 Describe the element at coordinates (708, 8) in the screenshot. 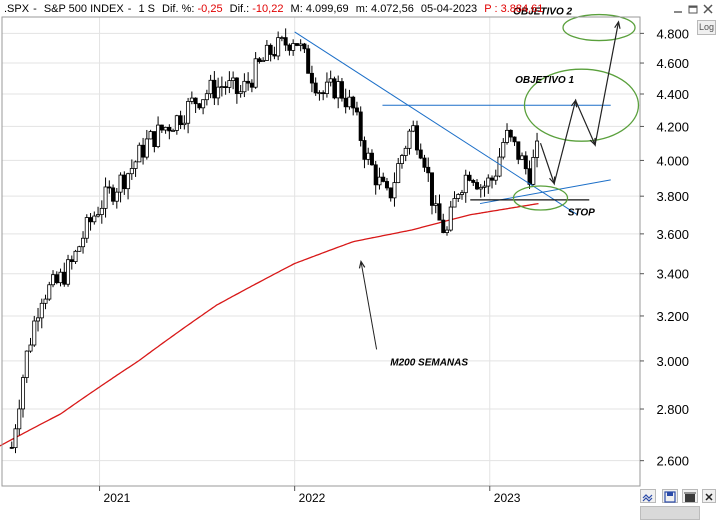

I see `close-button` at that location.